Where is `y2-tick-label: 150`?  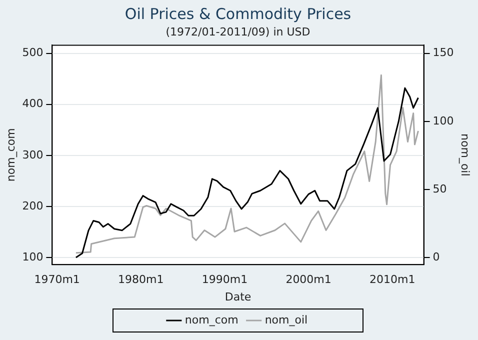
y2-tick-label: 150 is located at coordinates (443, 53).